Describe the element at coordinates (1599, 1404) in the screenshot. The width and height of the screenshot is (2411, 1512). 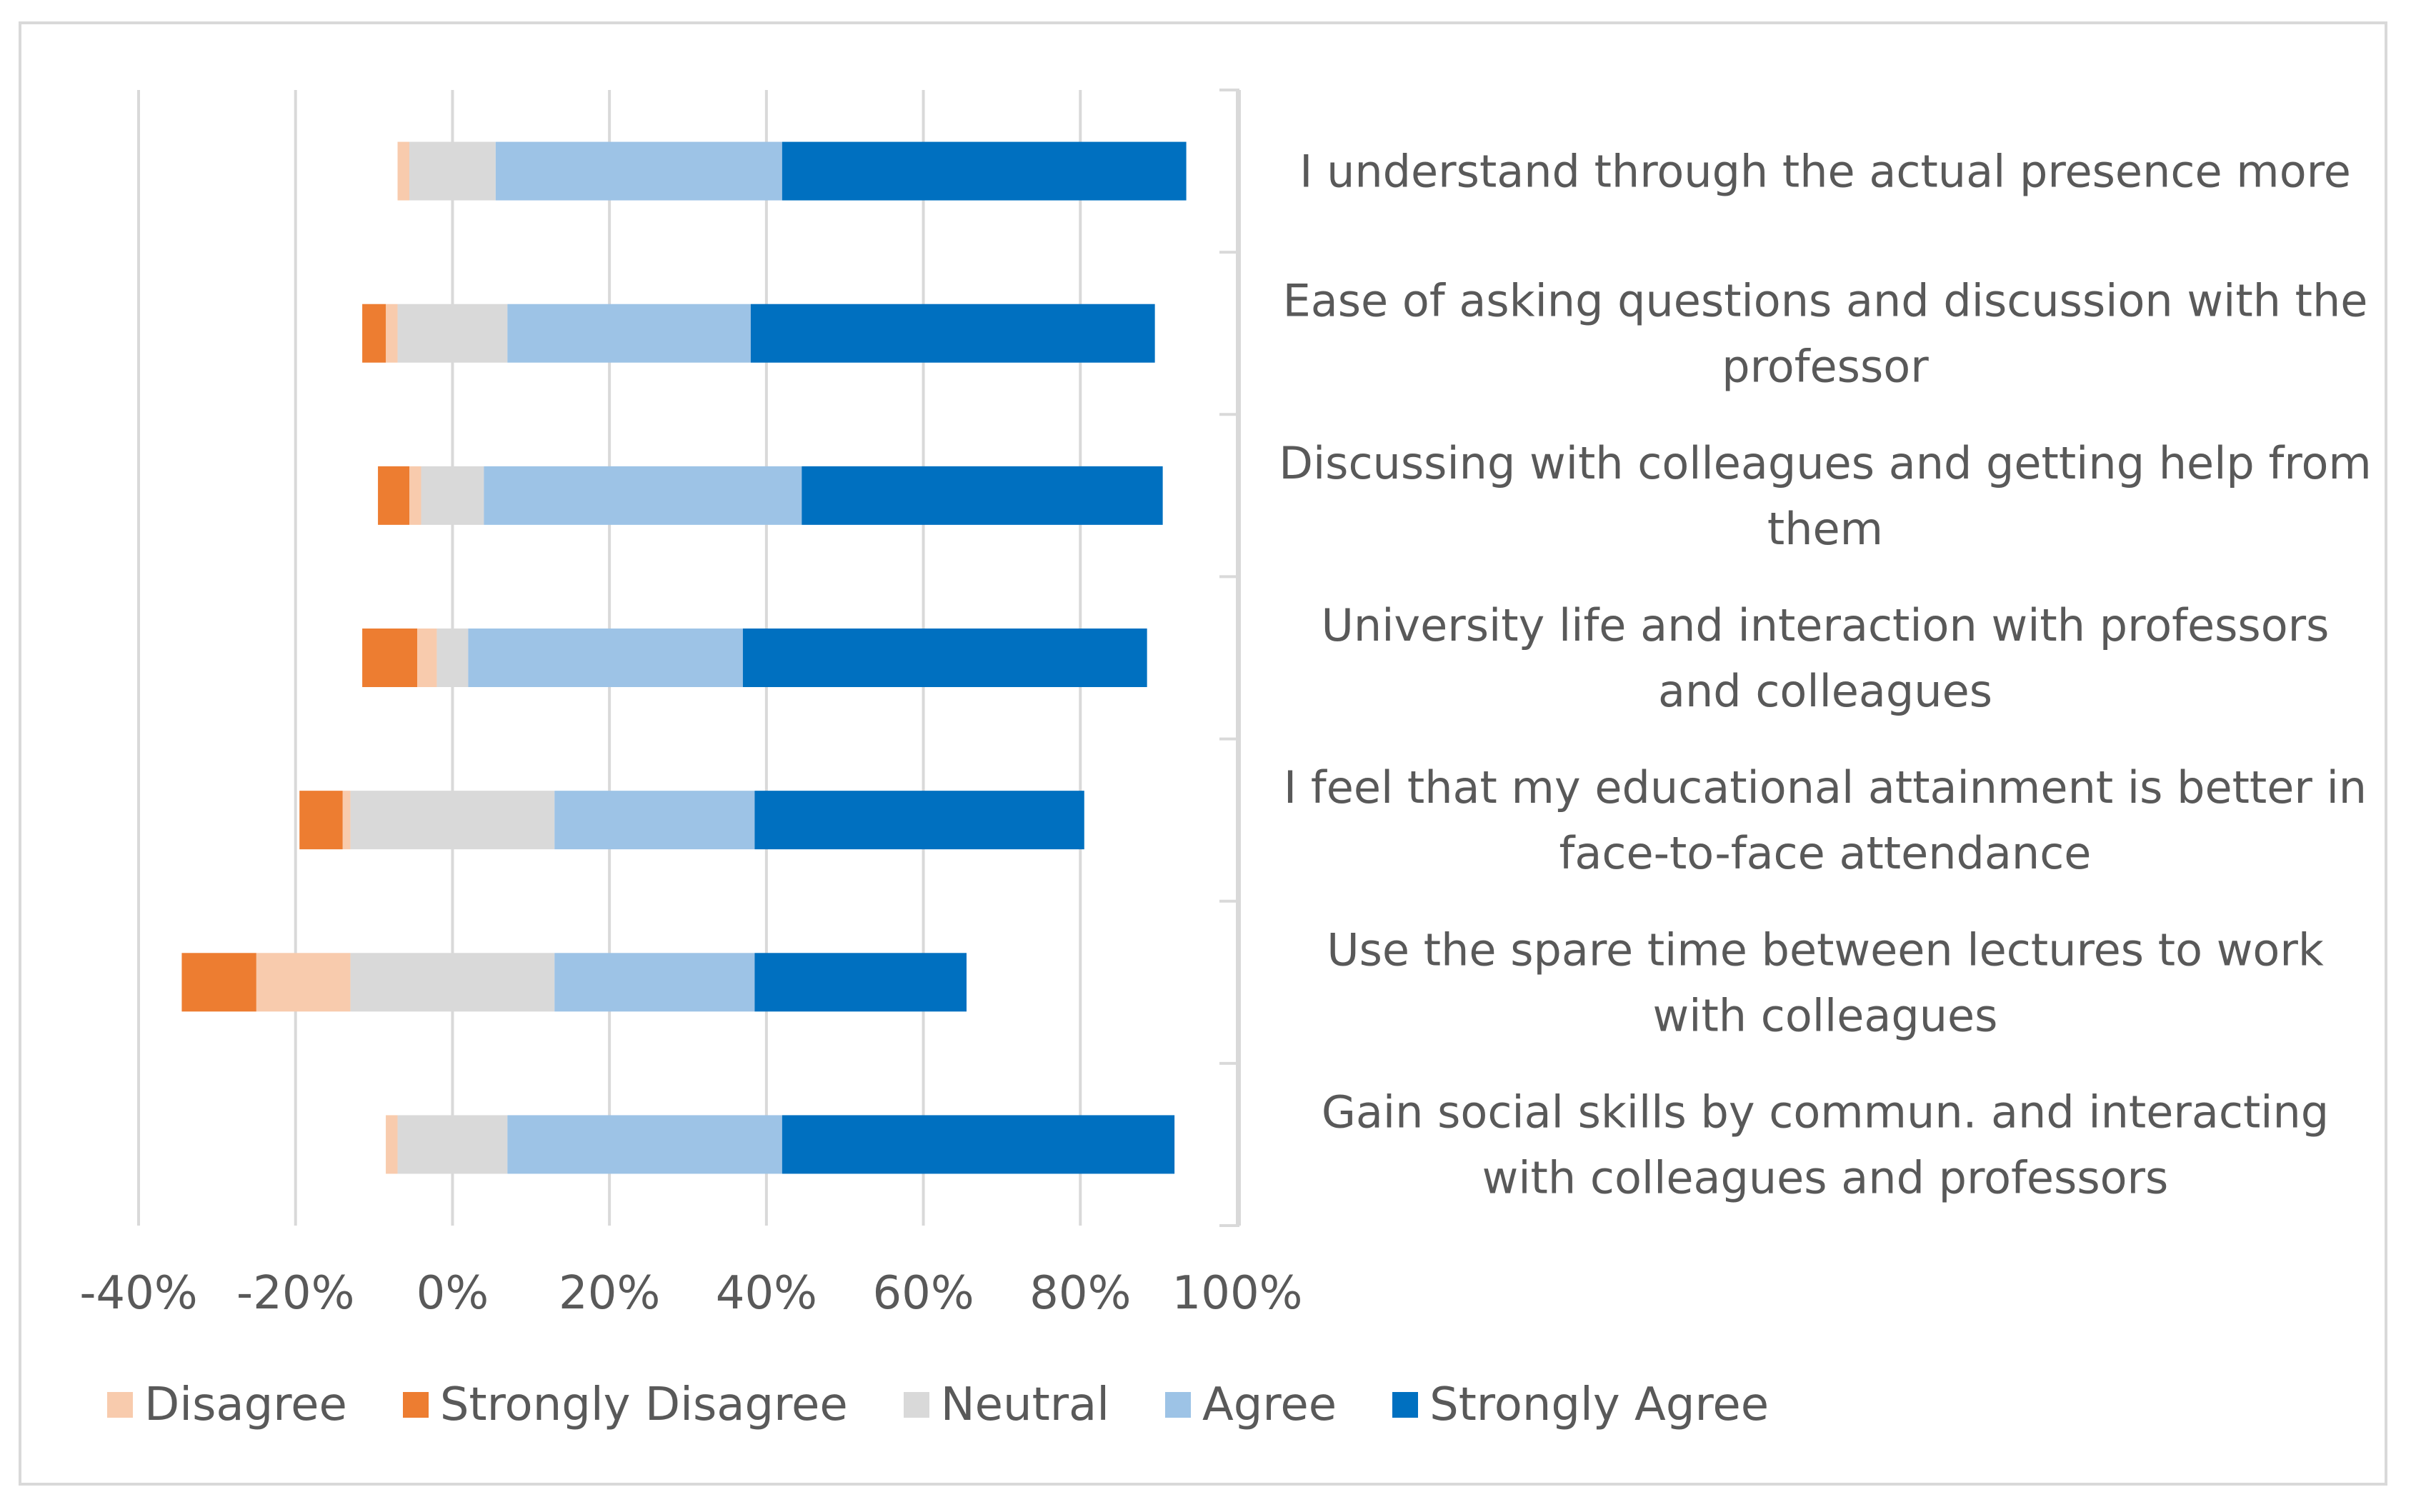
I see `legend-label-strongly-agree: Strongly Agree` at that location.